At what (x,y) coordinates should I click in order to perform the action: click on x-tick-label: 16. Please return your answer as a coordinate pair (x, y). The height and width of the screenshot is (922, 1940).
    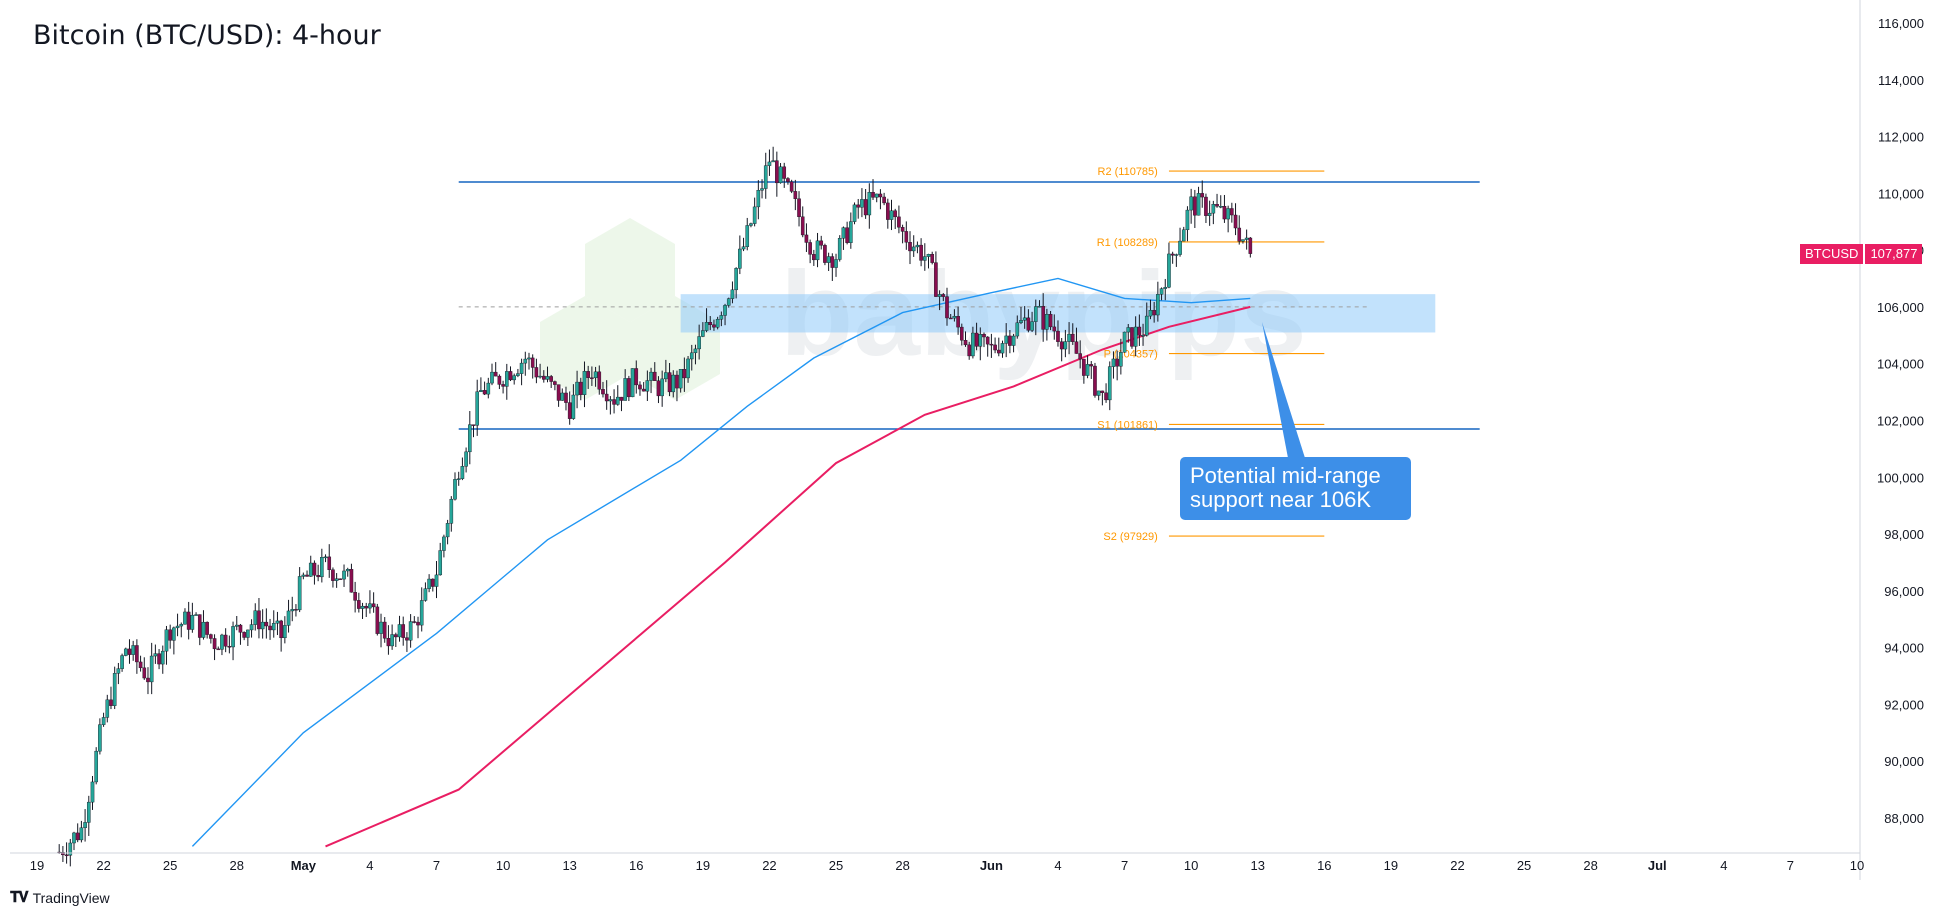
    Looking at the image, I should click on (636, 865).